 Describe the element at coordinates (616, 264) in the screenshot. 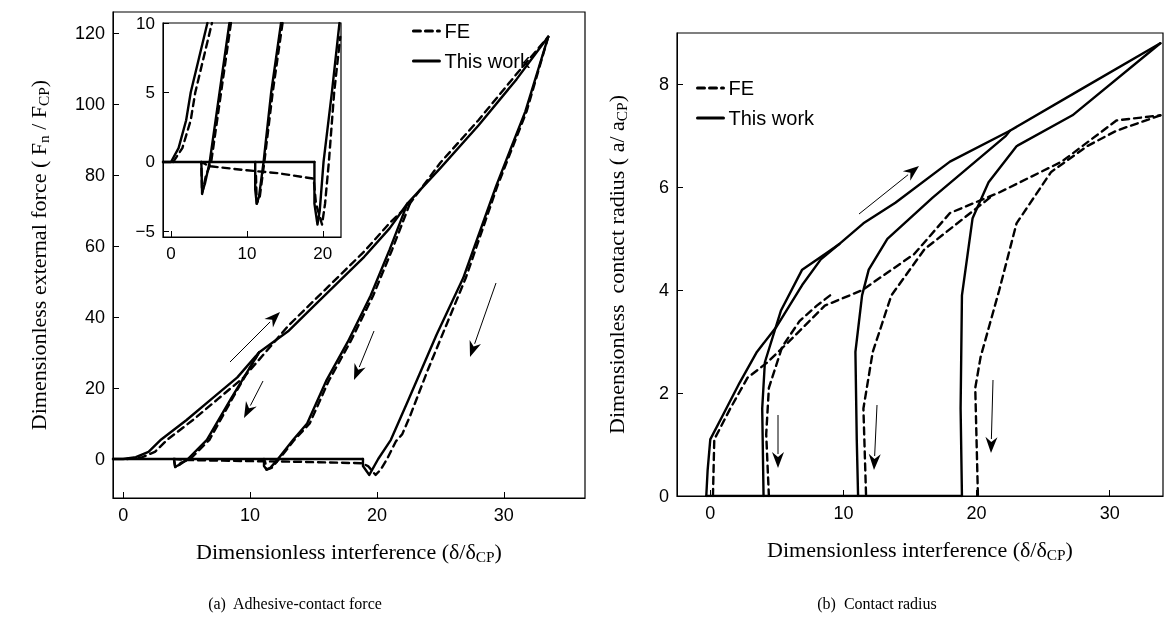

I see `y-axis-title: Dimensionless contact radius ( a/ aCP)` at that location.